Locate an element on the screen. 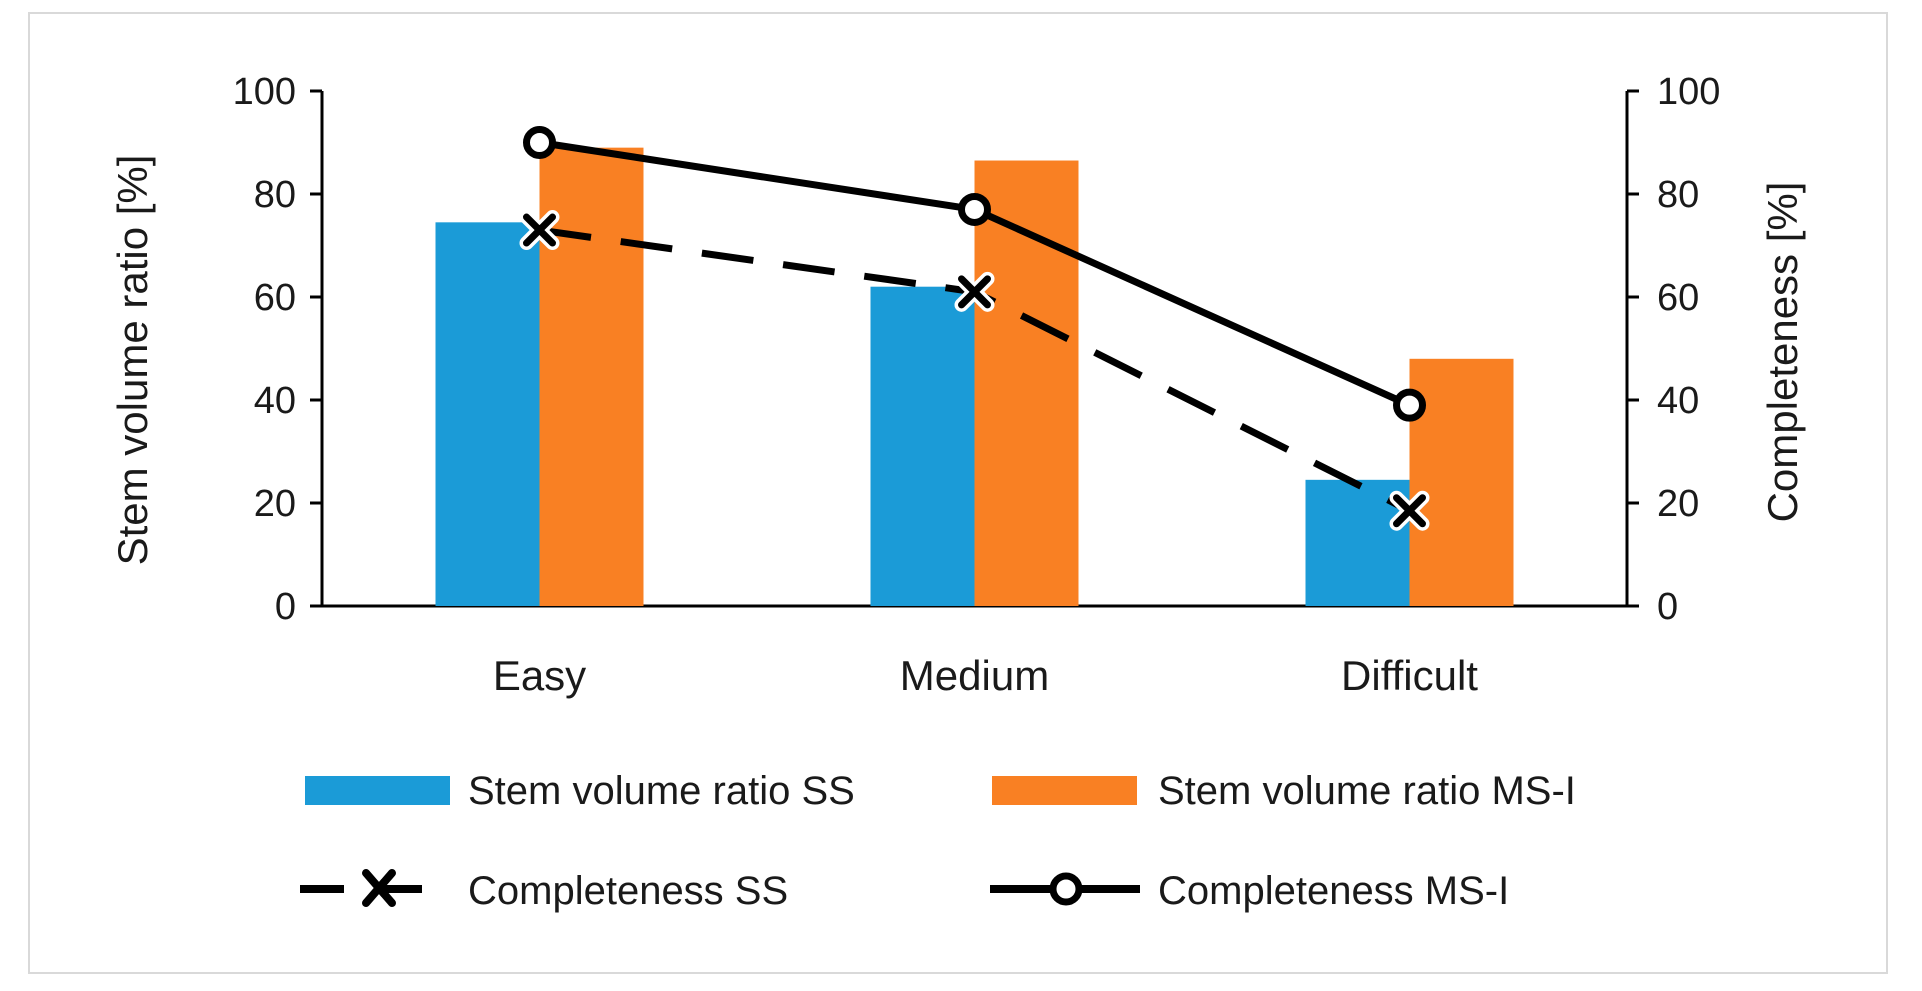 The width and height of the screenshot is (1922, 991). y-left-tick-label: 20 is located at coordinates (275, 504).